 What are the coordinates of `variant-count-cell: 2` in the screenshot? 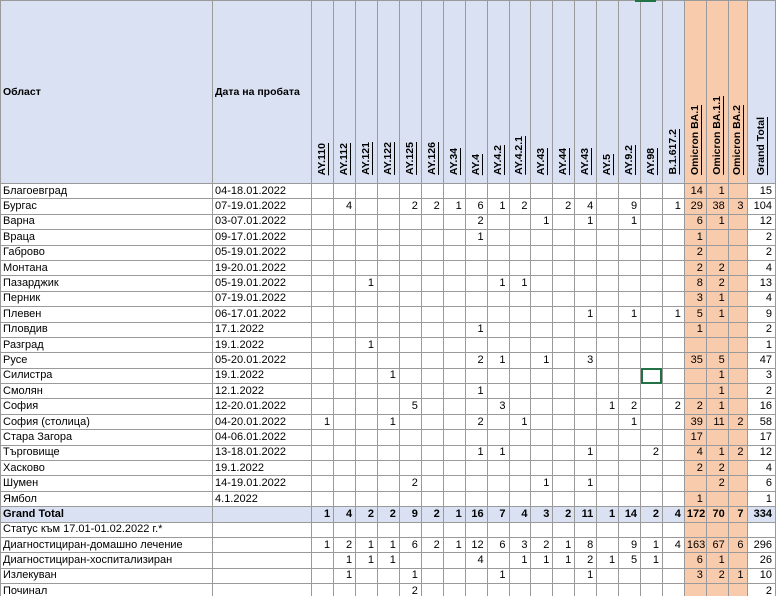 It's located at (520, 206).